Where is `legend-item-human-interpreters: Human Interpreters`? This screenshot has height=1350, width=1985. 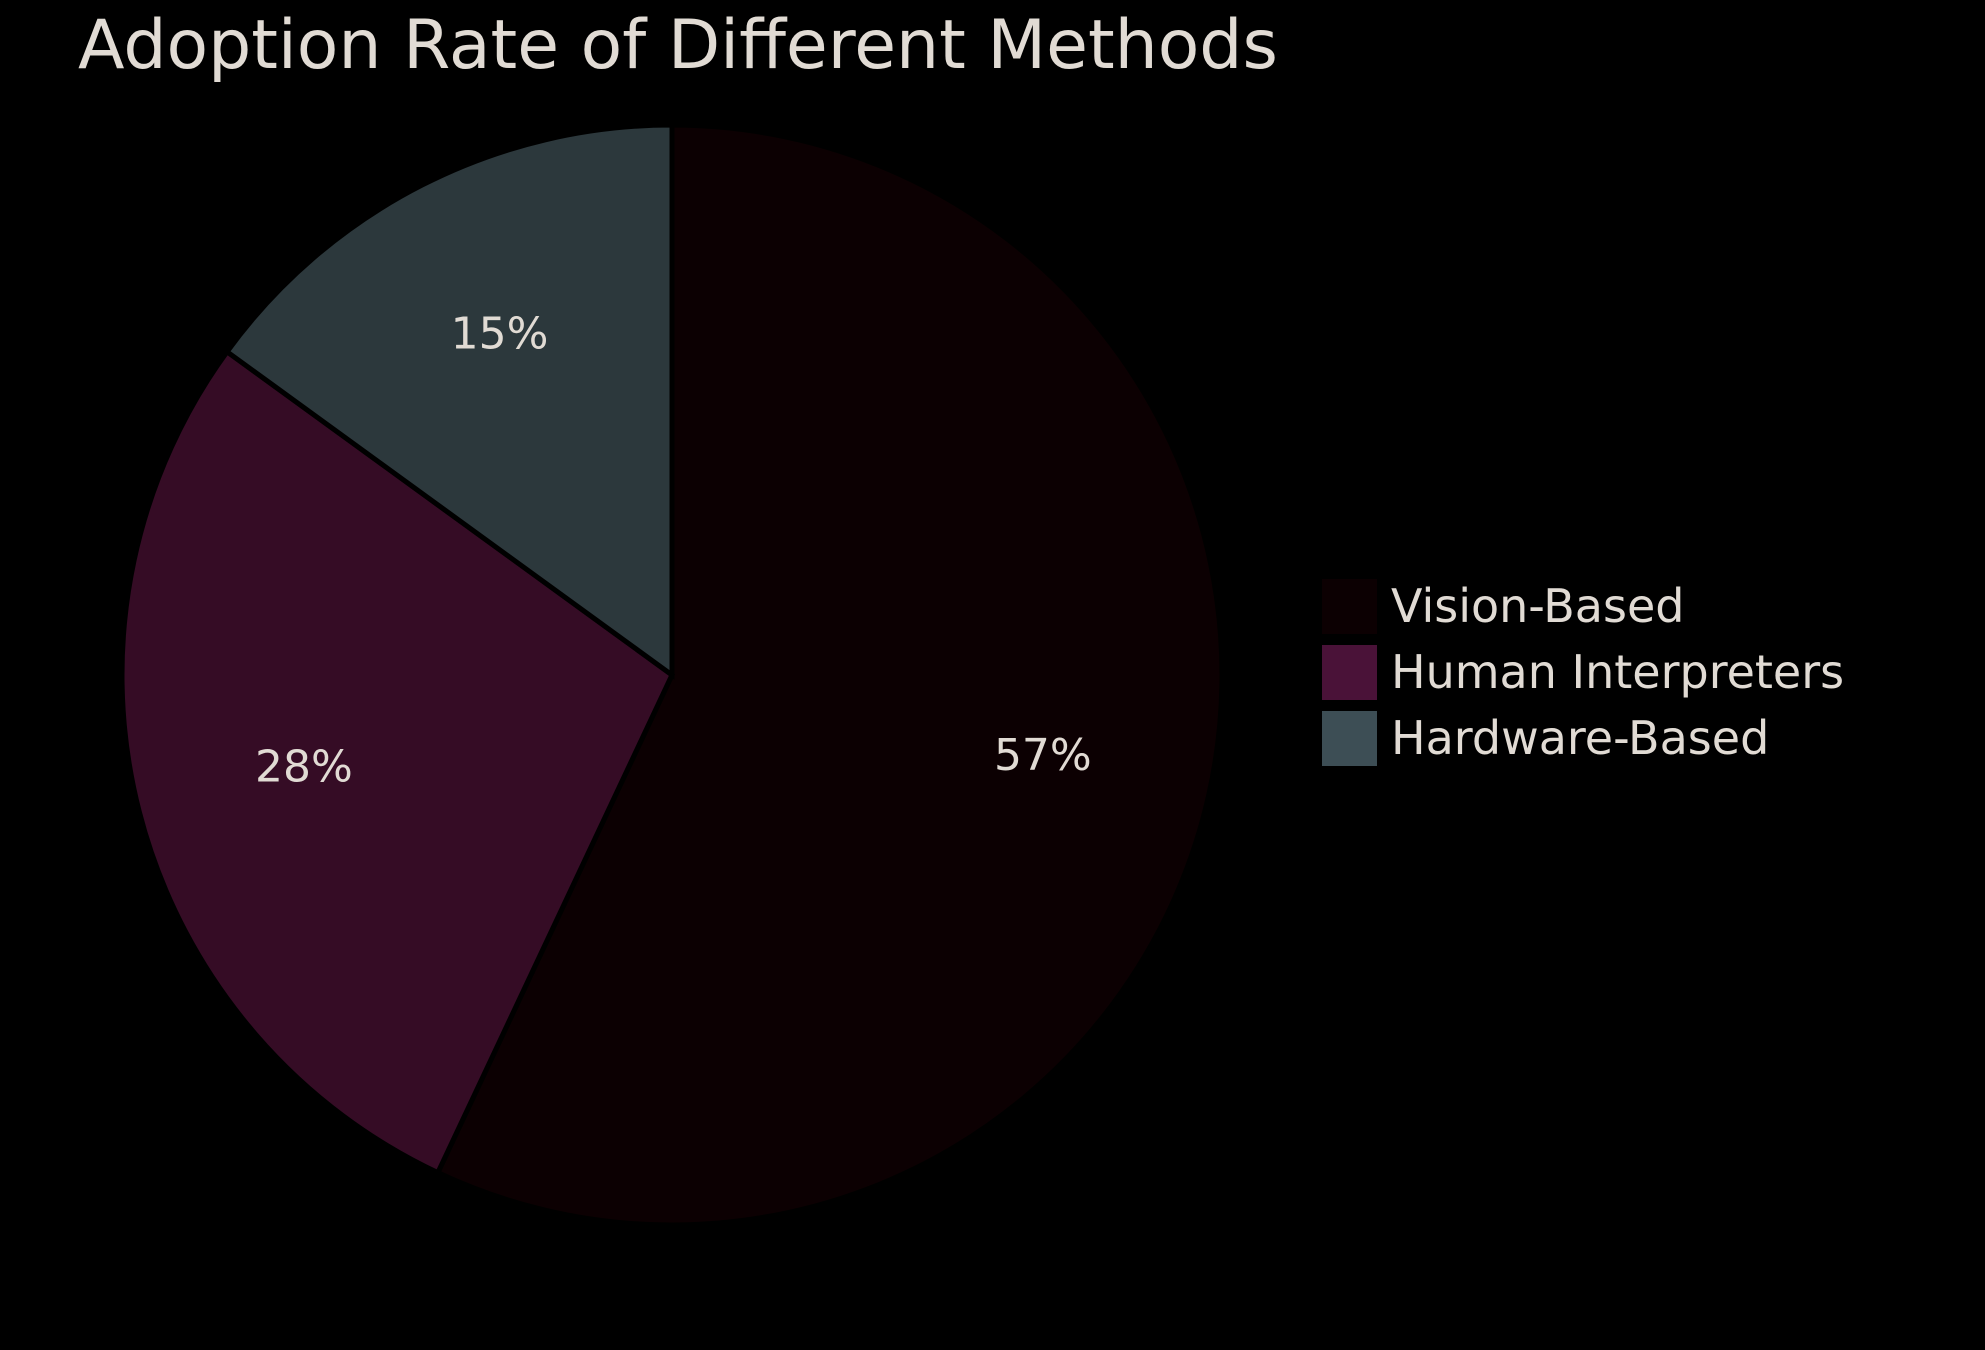
legend-item-human-interpreters: Human Interpreters is located at coordinates (1583, 672).